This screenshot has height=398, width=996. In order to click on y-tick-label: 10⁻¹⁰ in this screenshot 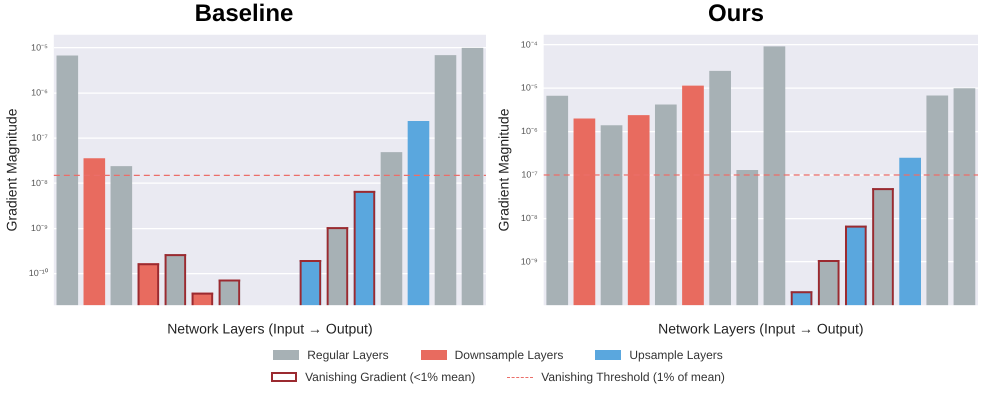, I will do `click(38, 273)`.